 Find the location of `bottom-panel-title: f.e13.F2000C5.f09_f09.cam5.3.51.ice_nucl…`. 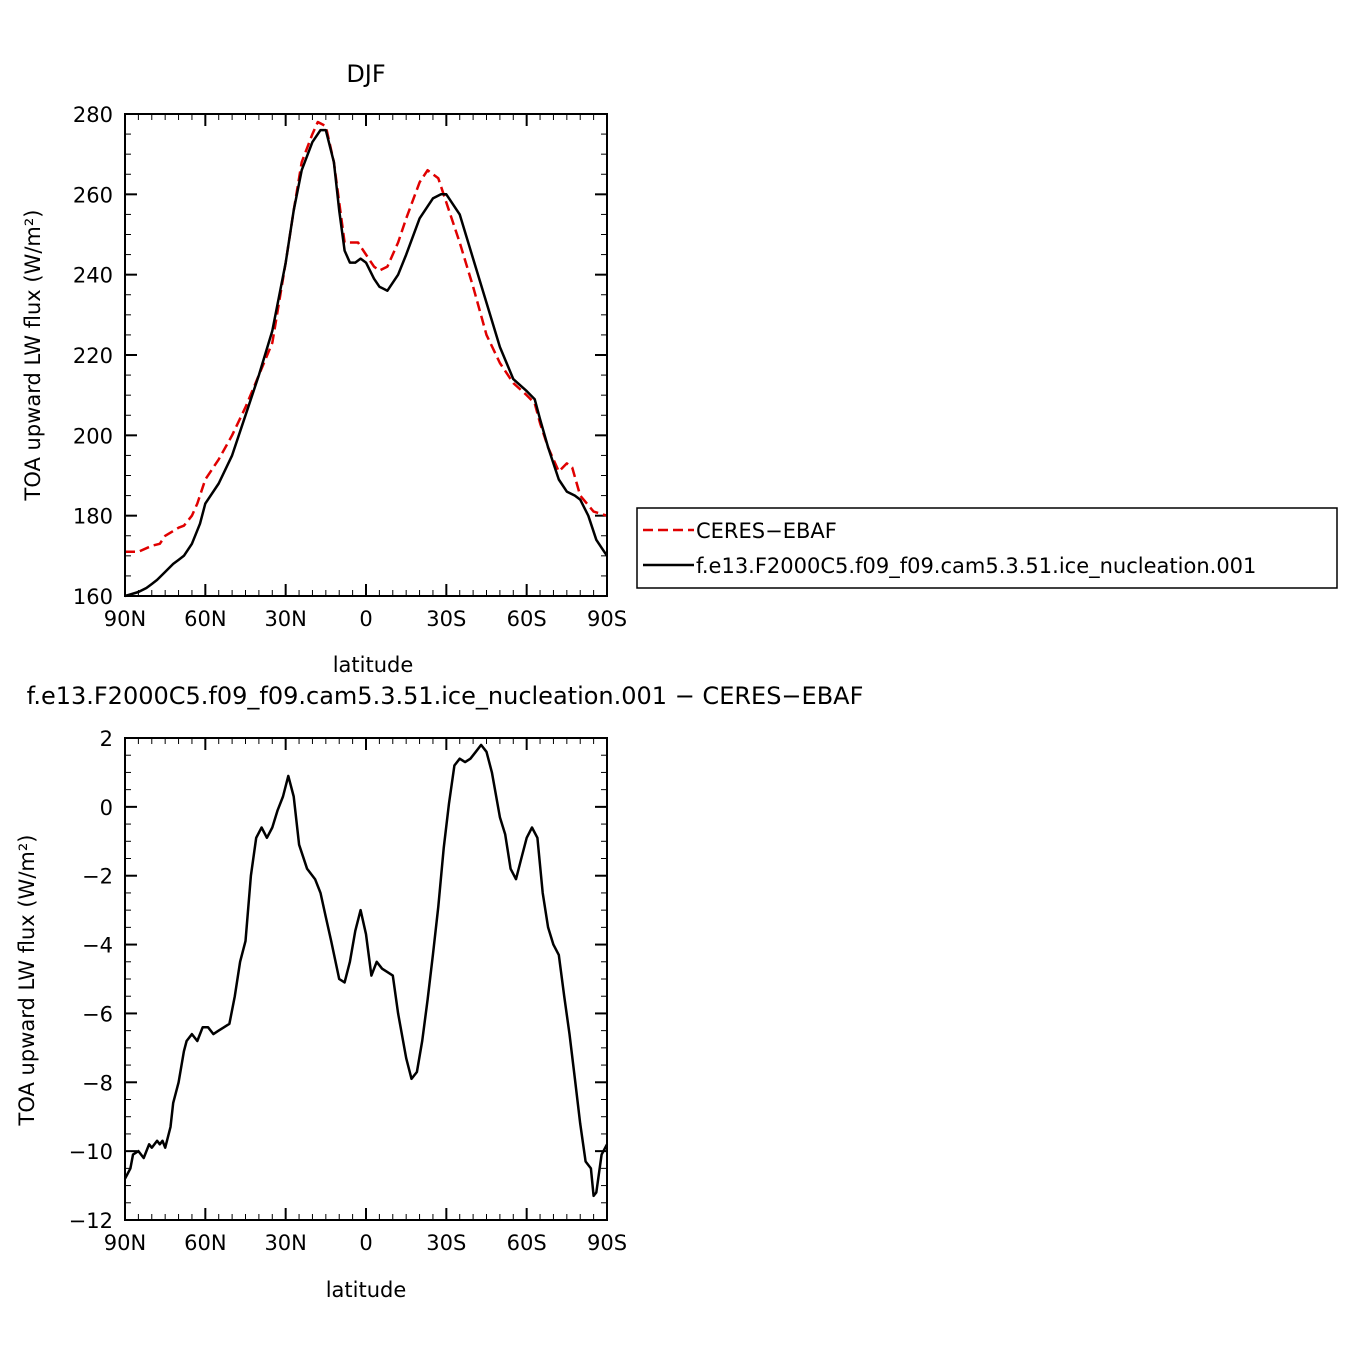

bottom-panel-title: f.e13.F2000C5.f09_f09.cam5.3.51.ice_nucl… is located at coordinates (445, 696).